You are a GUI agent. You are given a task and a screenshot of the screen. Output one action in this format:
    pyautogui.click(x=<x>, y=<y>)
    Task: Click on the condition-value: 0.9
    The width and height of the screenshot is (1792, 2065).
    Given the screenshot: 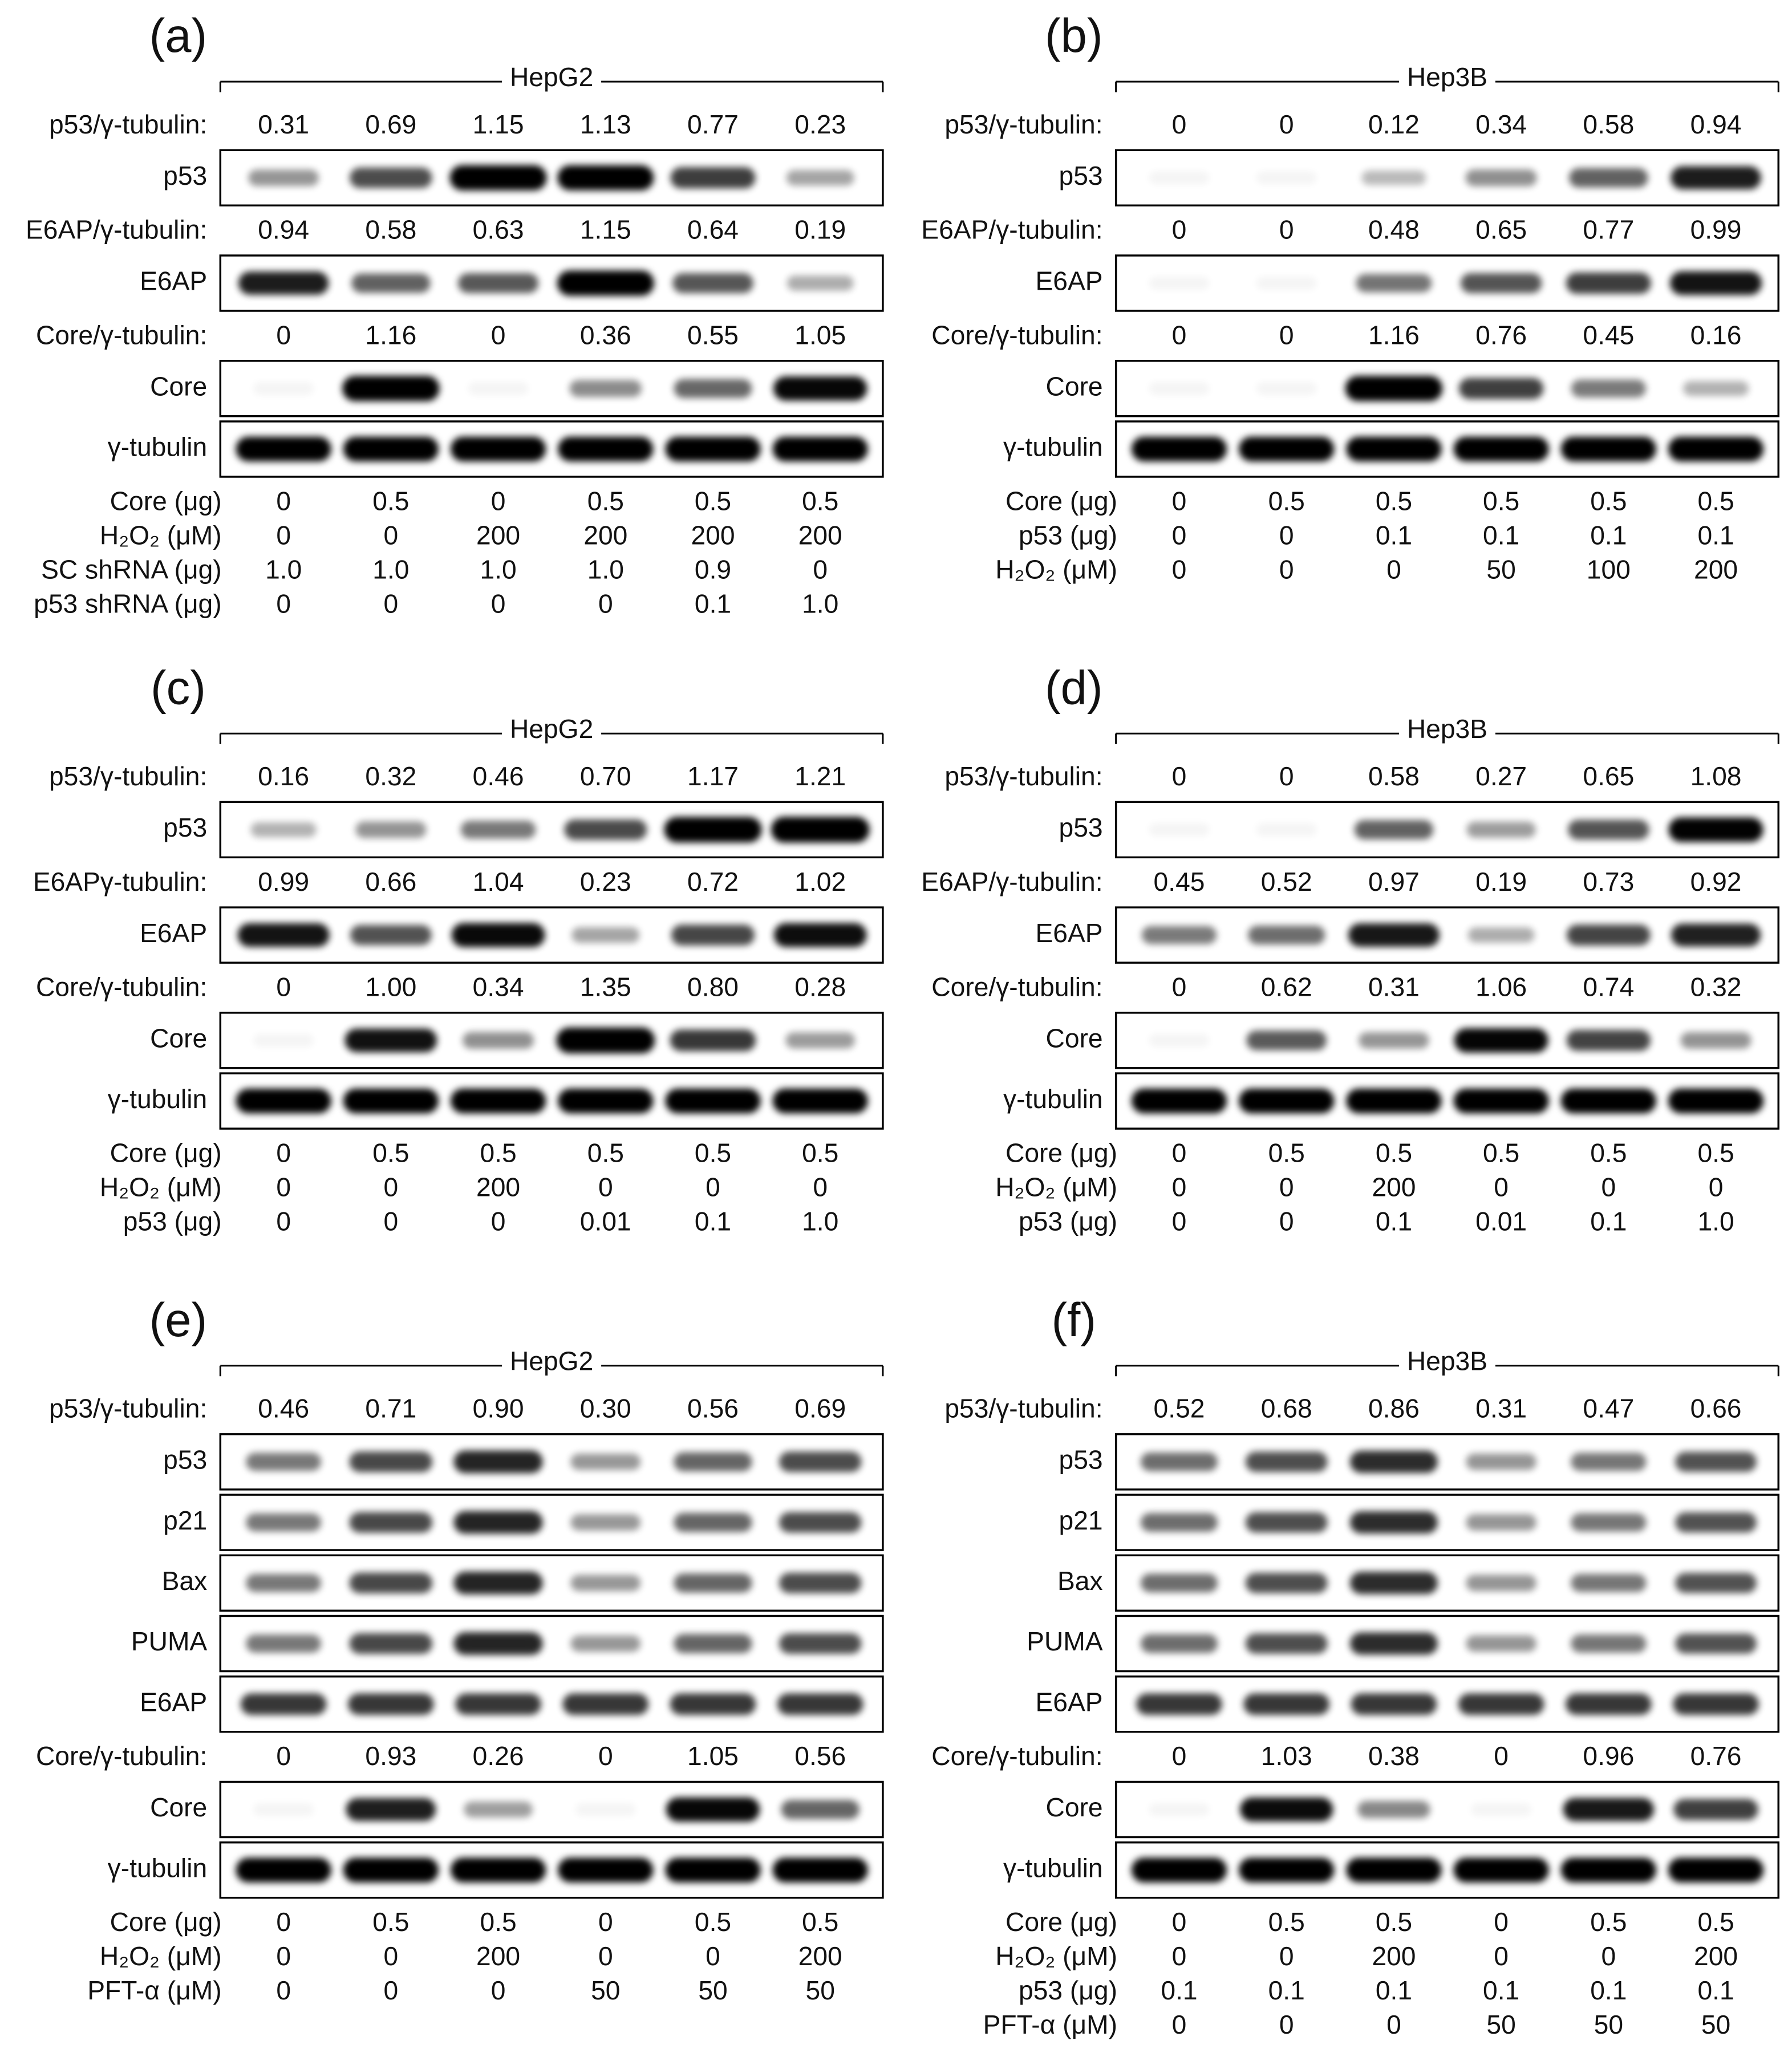 What is the action you would take?
    pyautogui.click(x=713, y=569)
    